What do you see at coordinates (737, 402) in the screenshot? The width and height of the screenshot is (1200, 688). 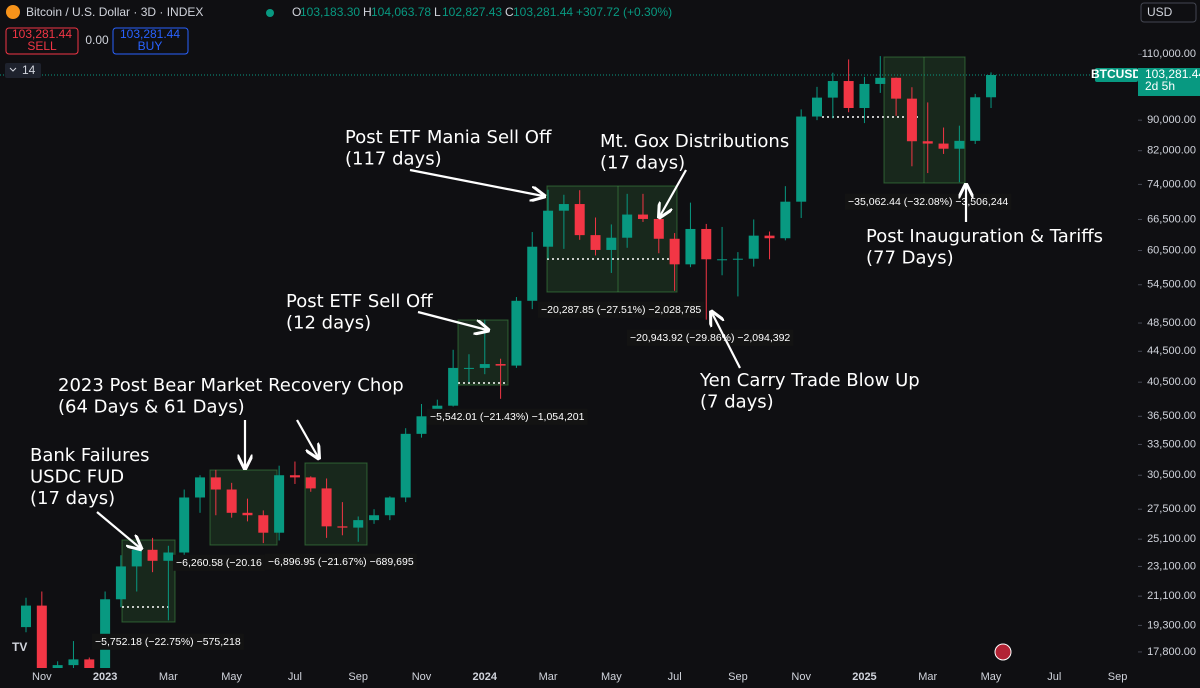 I see `annotation: (7 days)` at bounding box center [737, 402].